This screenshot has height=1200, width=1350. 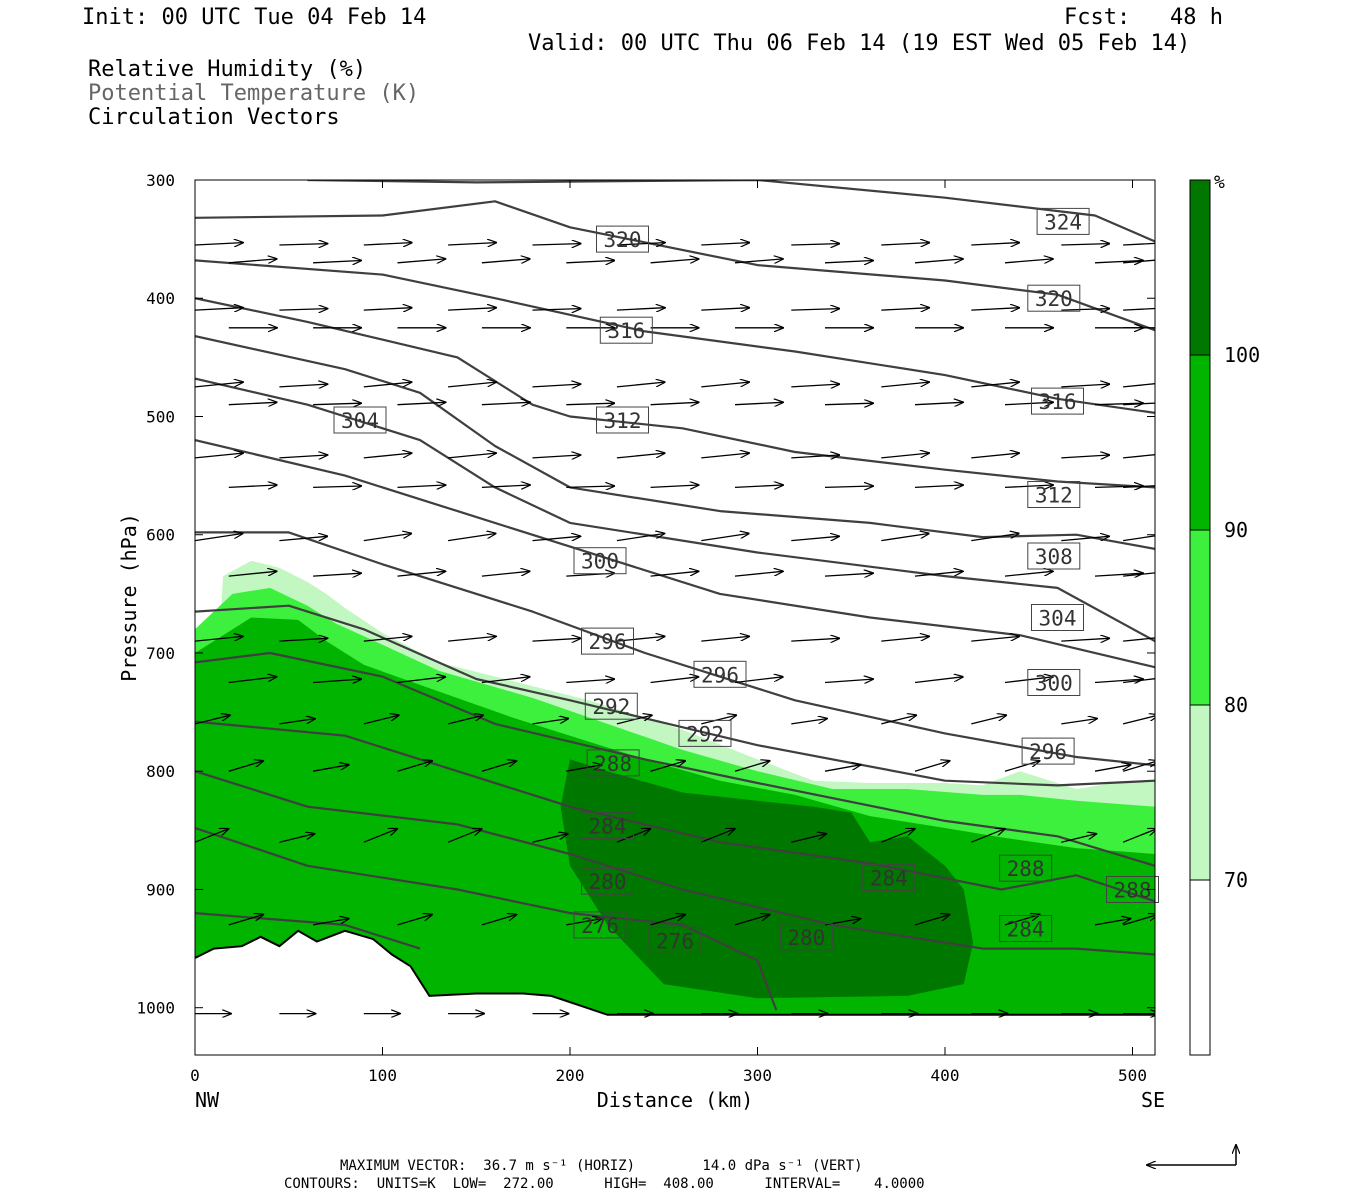 What do you see at coordinates (155, 1008) in the screenshot?
I see `y-tick-label: 1000` at bounding box center [155, 1008].